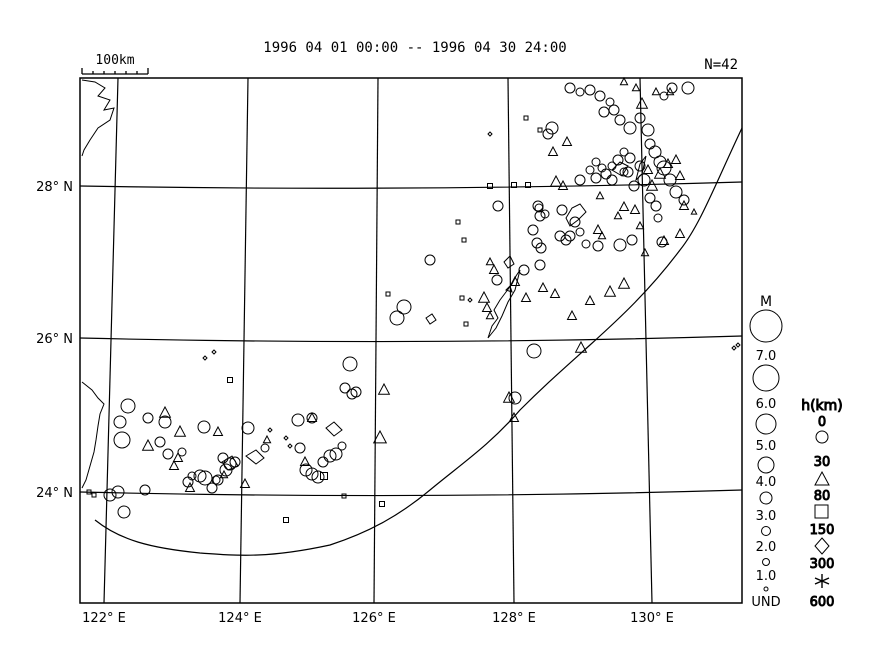  Describe the element at coordinates (721, 65) in the screenshot. I see `event-count: N=42` at that location.